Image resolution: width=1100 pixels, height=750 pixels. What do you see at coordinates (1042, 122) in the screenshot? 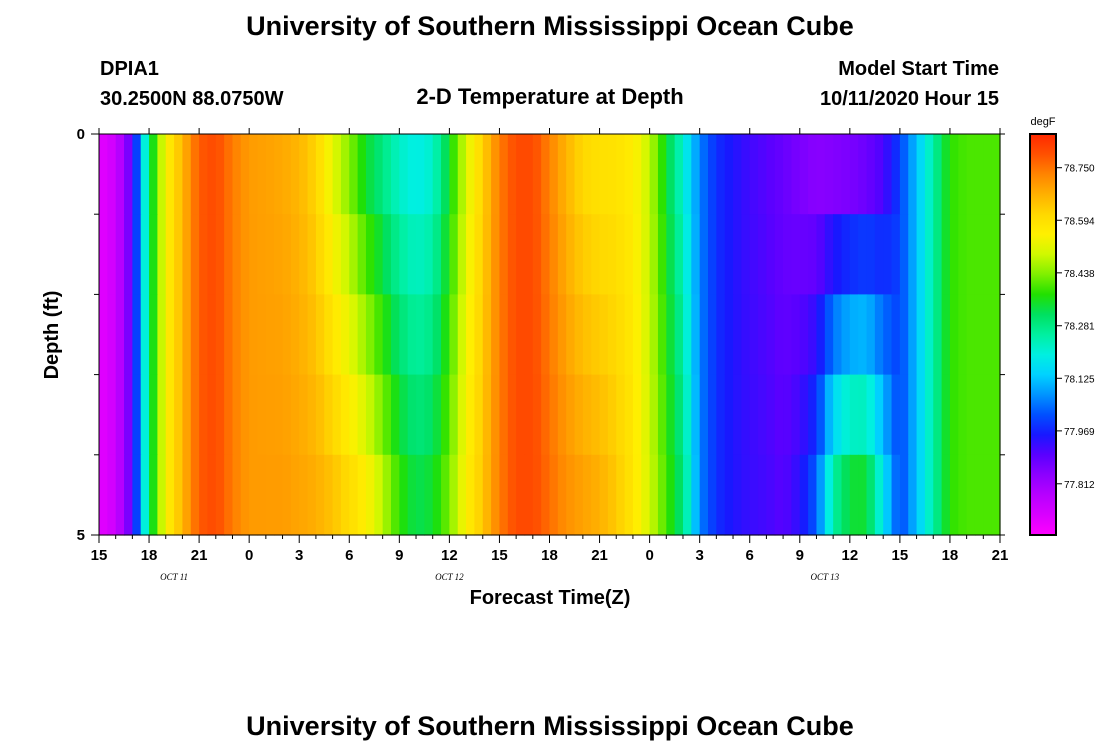
I see `colorbar-unit: degF` at bounding box center [1042, 122].